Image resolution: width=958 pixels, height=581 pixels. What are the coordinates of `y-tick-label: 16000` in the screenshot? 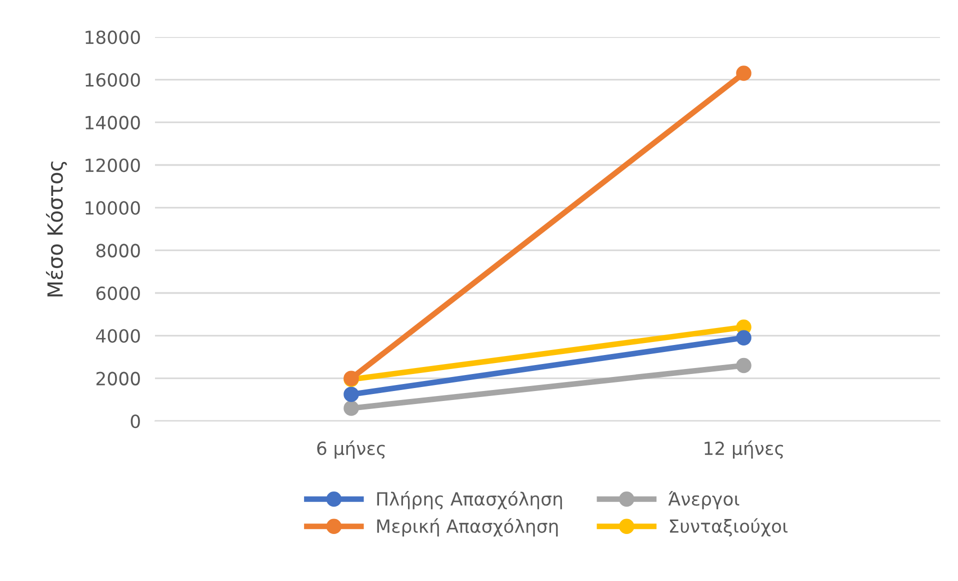 It's located at (113, 80).